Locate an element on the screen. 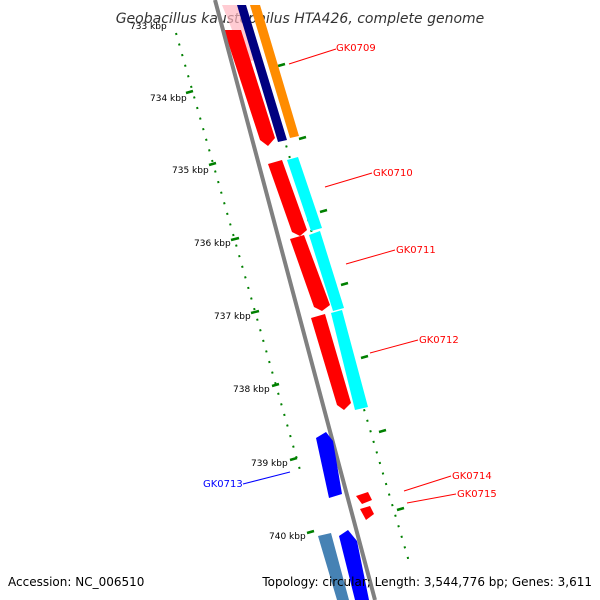  gene-arrow-navy is located at coordinates (262, 73).